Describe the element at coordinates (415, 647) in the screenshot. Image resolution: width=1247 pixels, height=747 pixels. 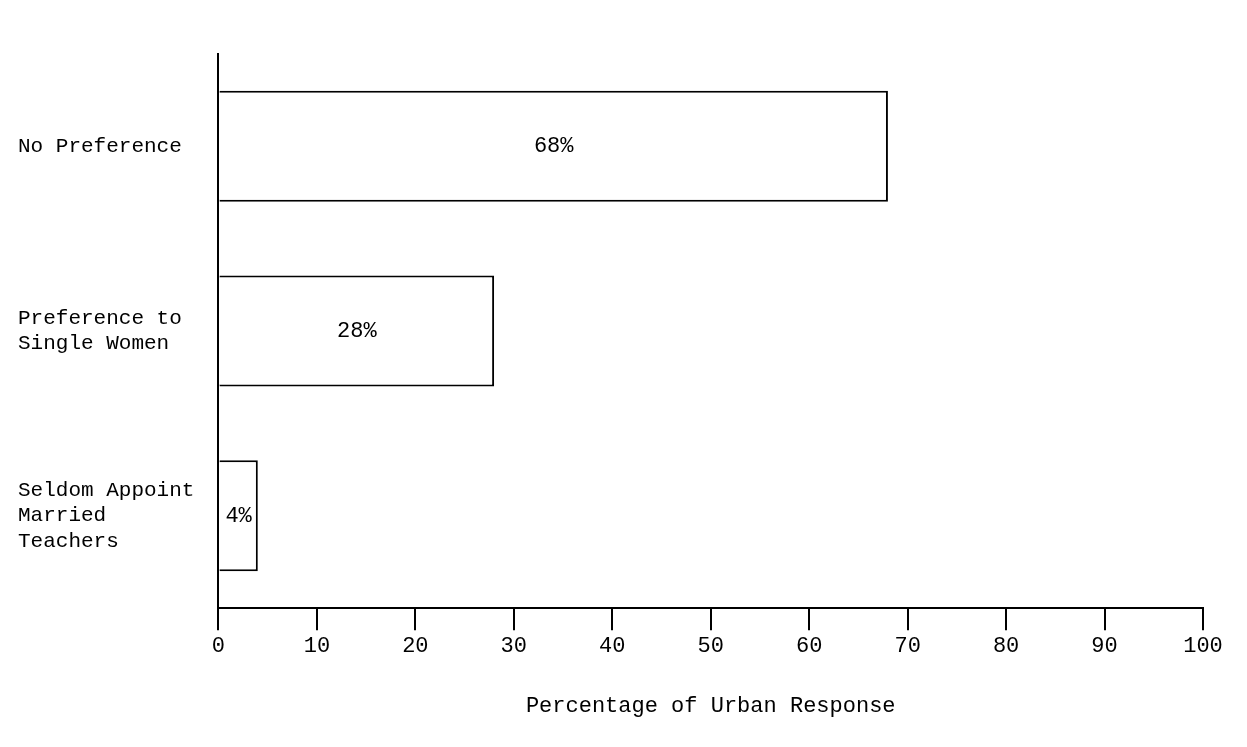
I see `x-tick-label: 20` at that location.